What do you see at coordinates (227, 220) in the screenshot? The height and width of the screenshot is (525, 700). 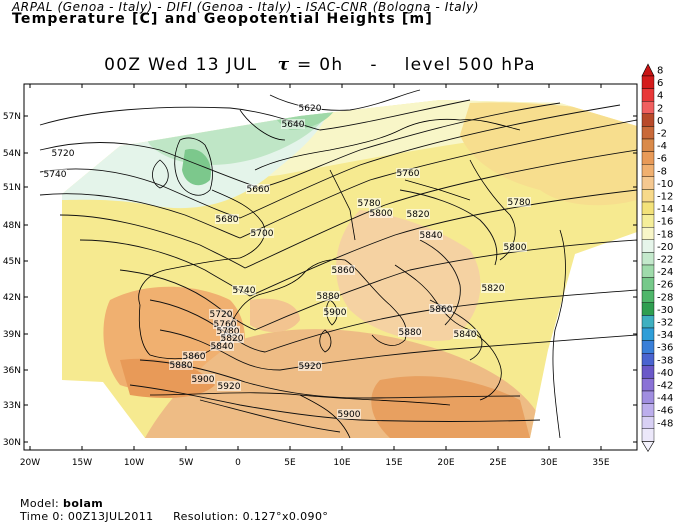 I see `contour-label: 5680` at bounding box center [227, 220].